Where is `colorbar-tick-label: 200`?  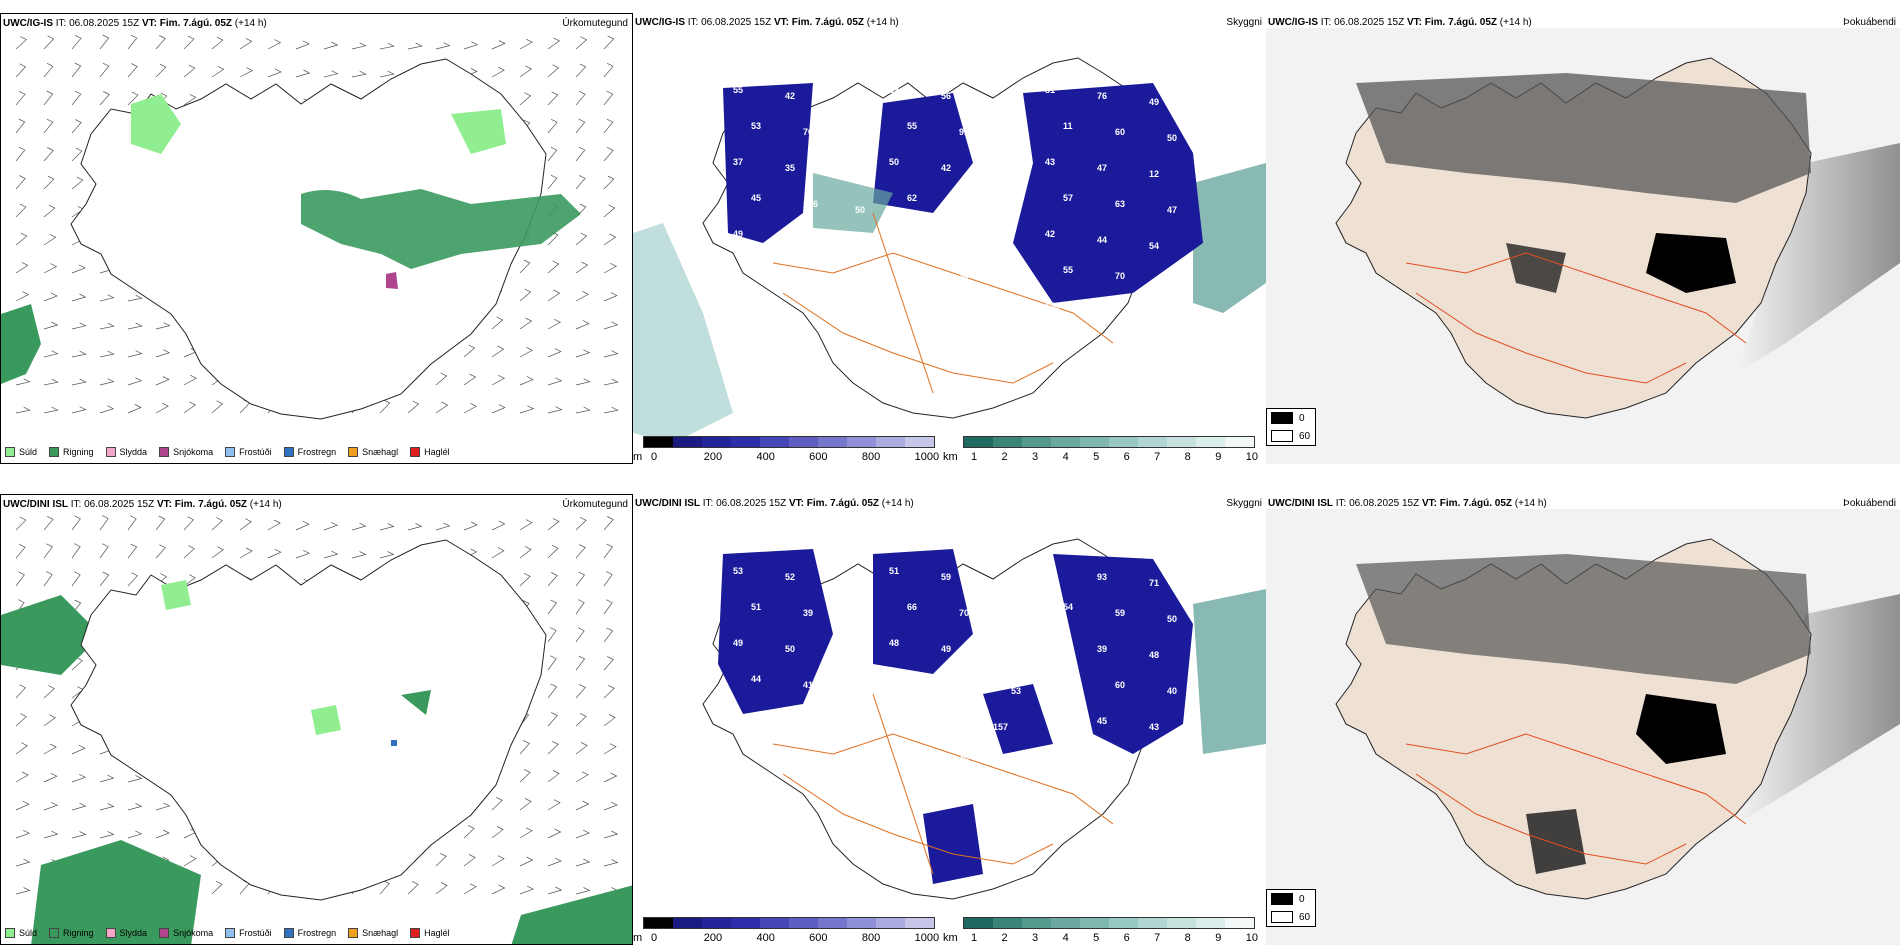 colorbar-tick-label: 200 is located at coordinates (713, 457).